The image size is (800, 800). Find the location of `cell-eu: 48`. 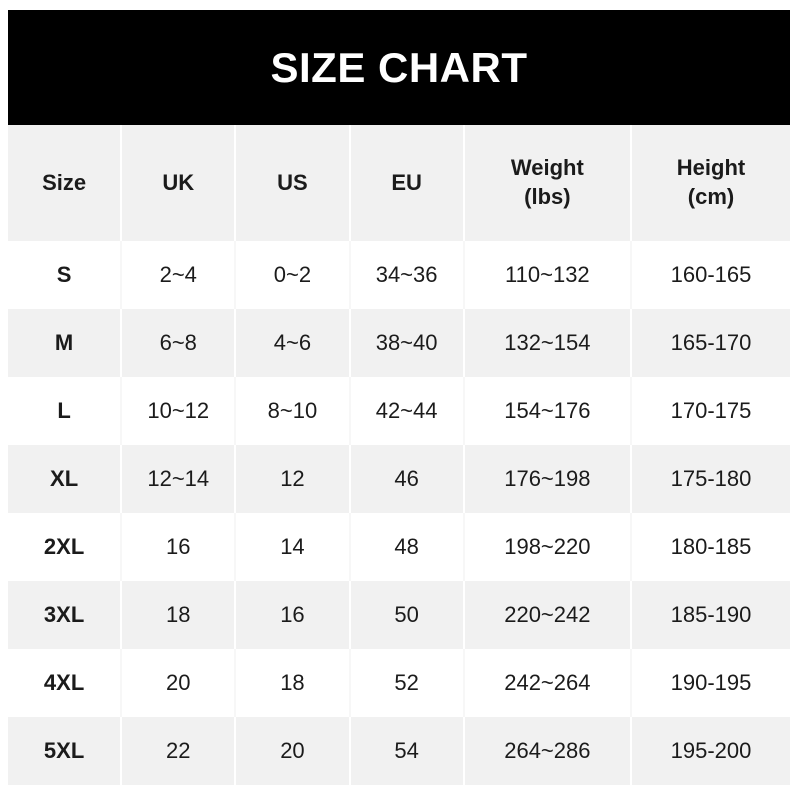

cell-eu: 48 is located at coordinates (407, 547).